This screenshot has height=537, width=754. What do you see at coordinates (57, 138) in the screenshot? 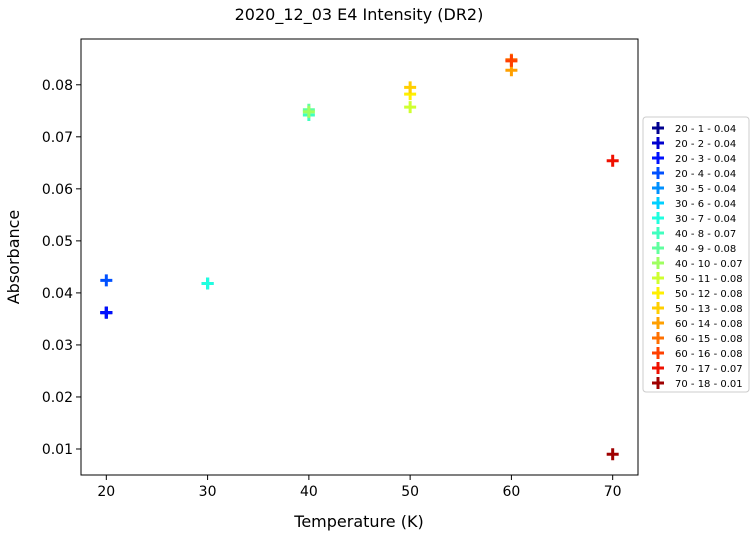
I see `y-tick-label: 0.07` at bounding box center [57, 138].